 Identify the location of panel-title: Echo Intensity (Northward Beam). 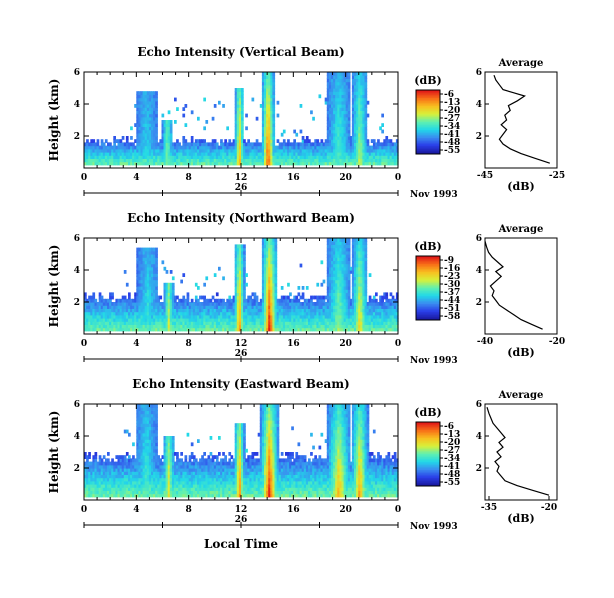
(241, 218).